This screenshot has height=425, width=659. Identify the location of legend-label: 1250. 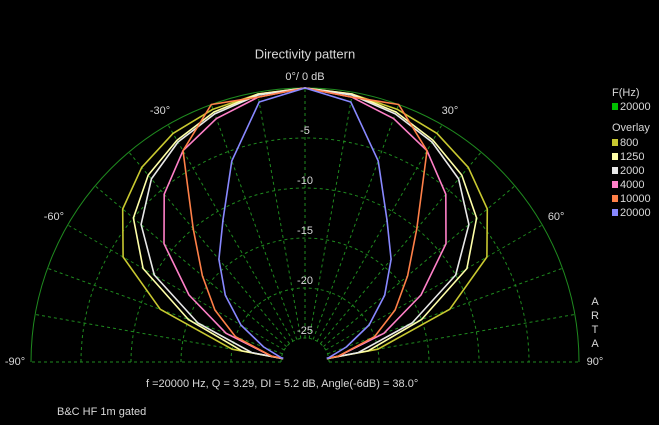
(632, 157).